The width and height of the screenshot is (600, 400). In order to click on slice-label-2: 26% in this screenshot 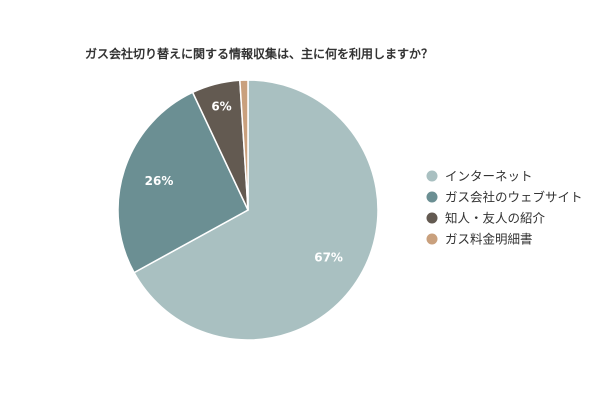, I will do `click(159, 181)`.